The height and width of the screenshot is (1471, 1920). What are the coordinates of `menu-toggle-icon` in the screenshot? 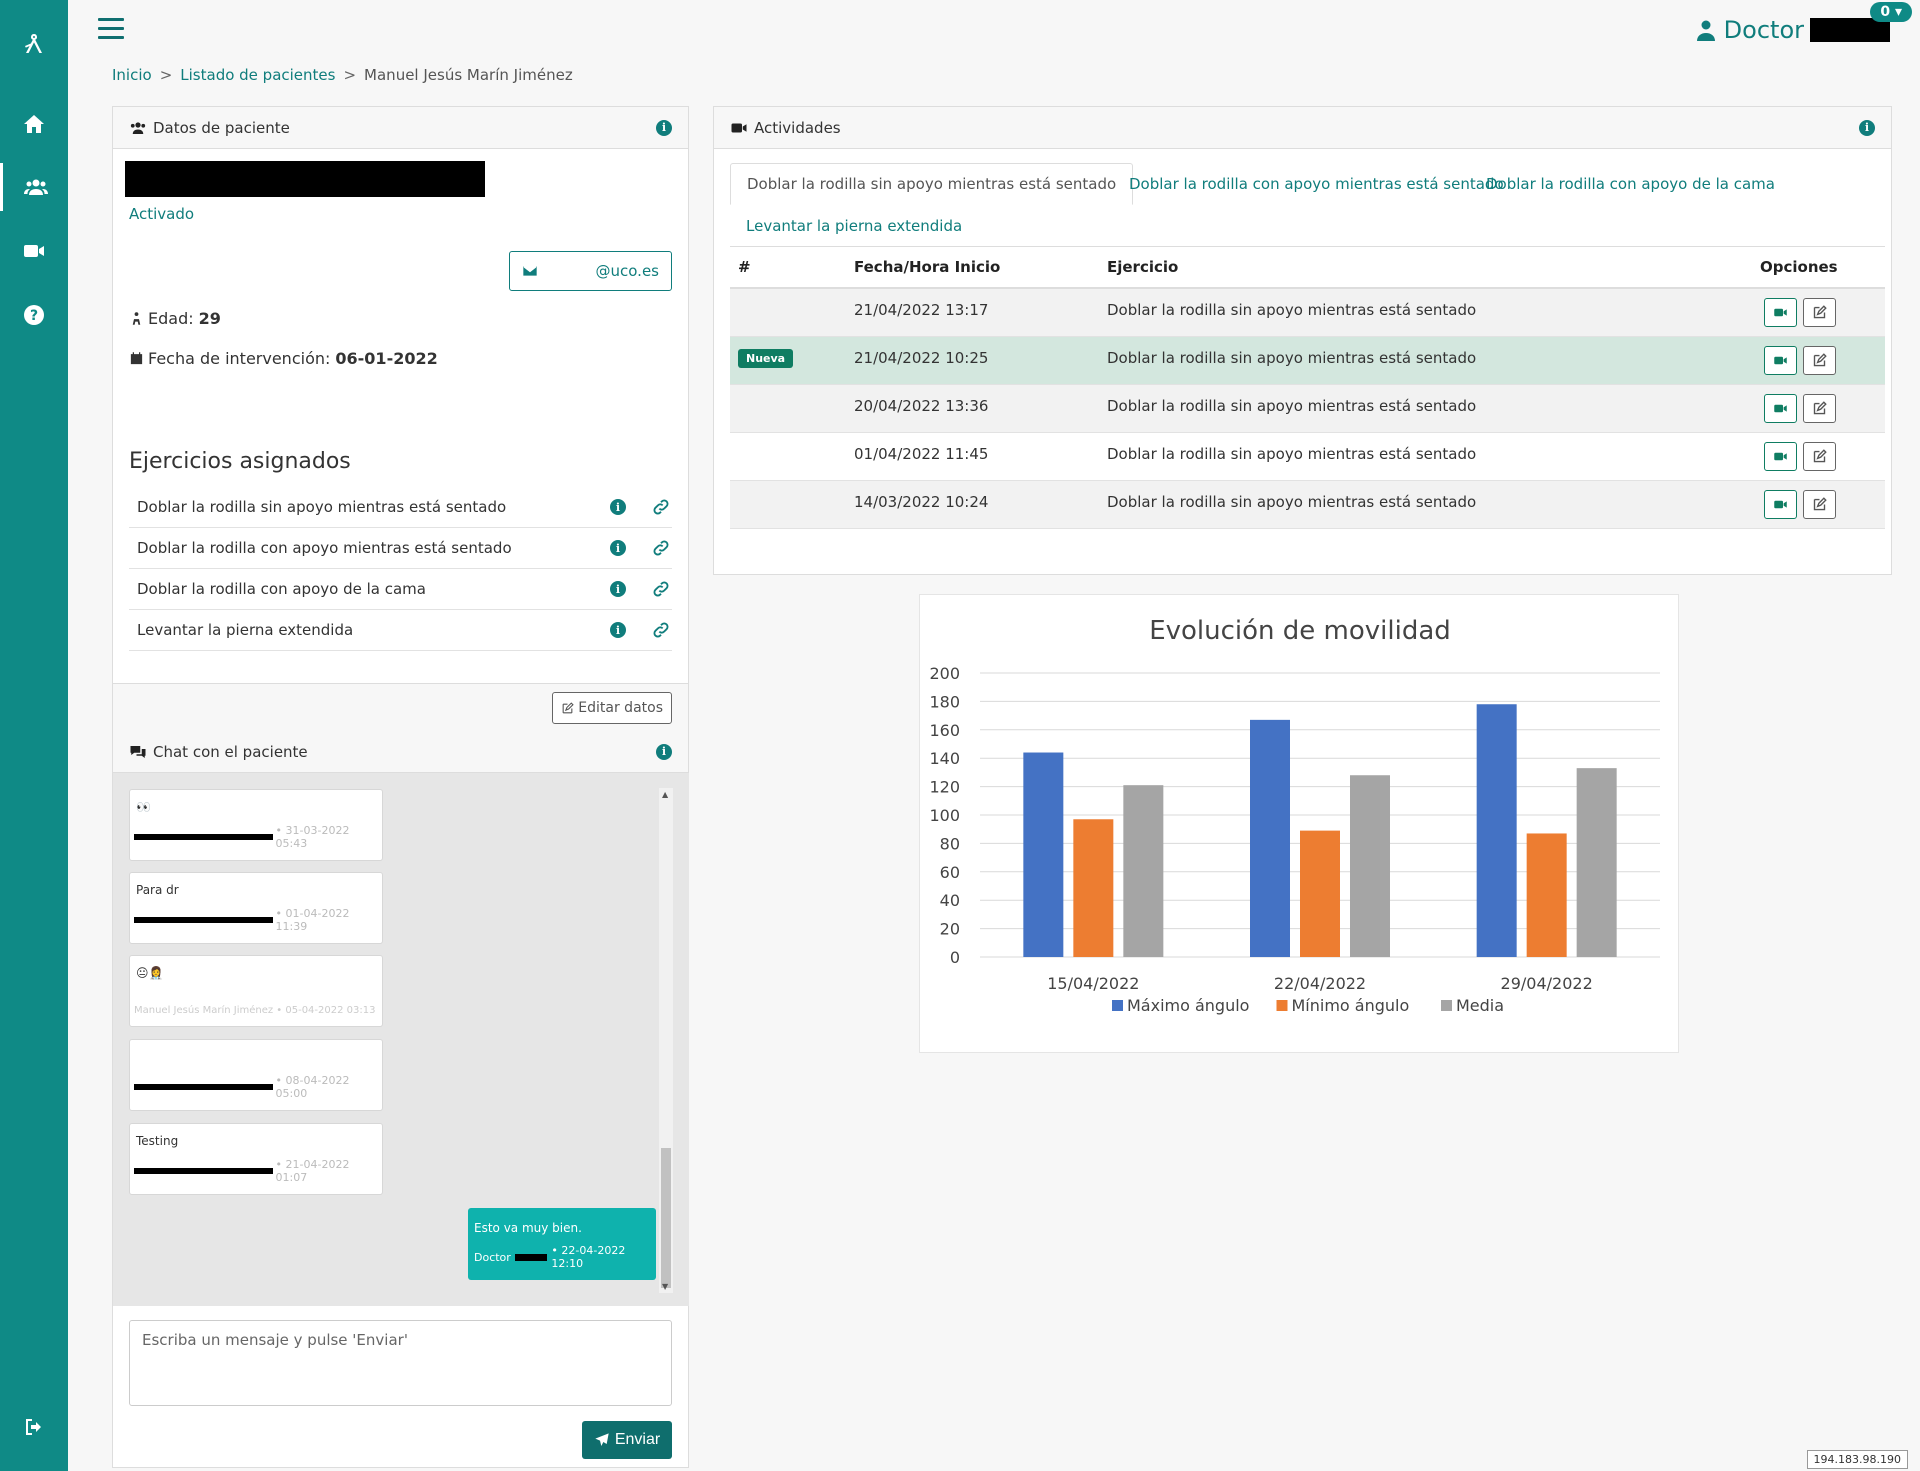 It's located at (111, 29).